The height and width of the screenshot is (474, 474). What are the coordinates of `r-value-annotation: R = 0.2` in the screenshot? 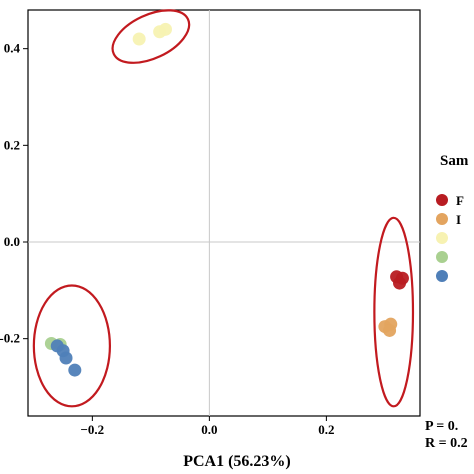 It's located at (446, 443).